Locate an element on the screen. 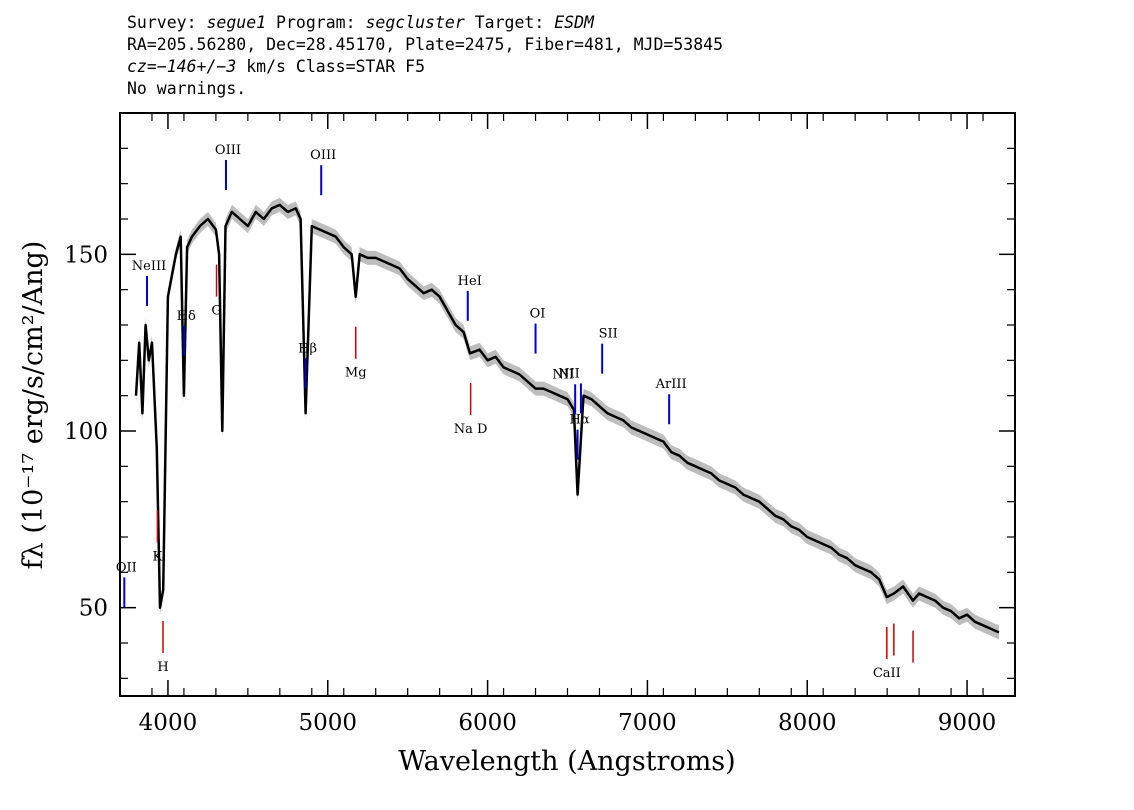 The image size is (1134, 810). program-value: segcluster is located at coordinates (415, 22).